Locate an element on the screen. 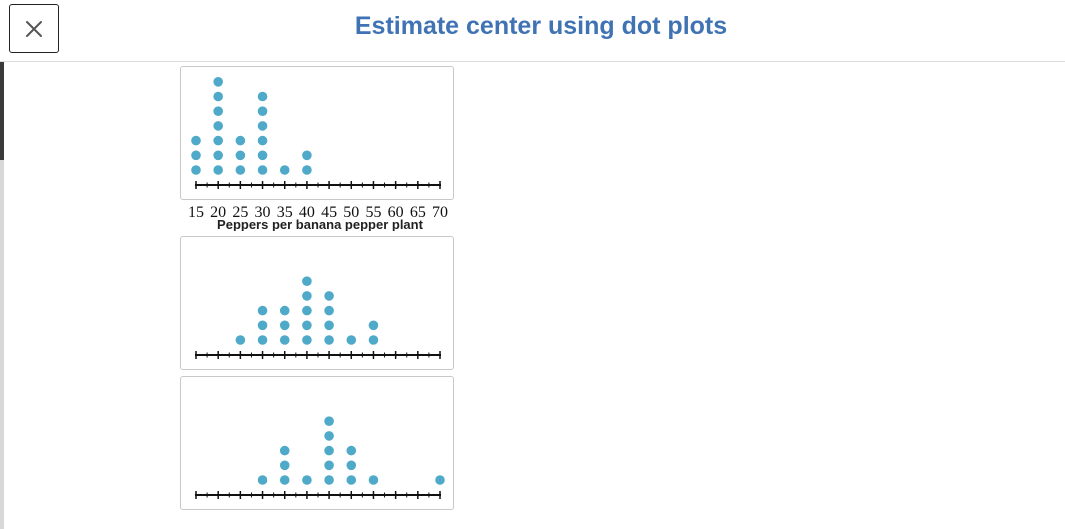 The width and height of the screenshot is (1065, 529). tick-label: 70 is located at coordinates (440, 212).